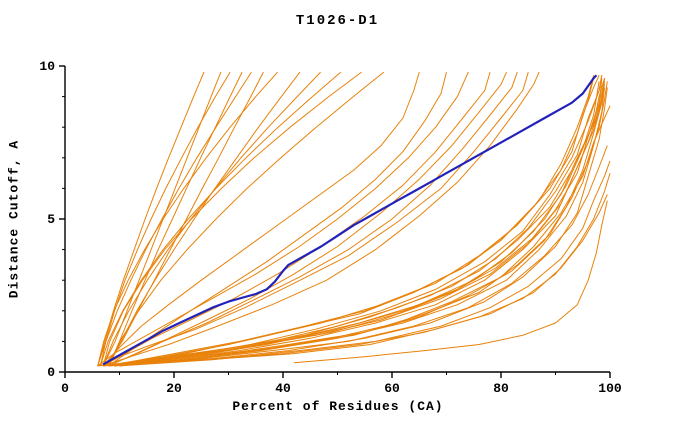 Image resolution: width=680 pixels, height=440 pixels. Describe the element at coordinates (338, 406) in the screenshot. I see `x-axis-label: Percent of Residues (CA)` at that location.